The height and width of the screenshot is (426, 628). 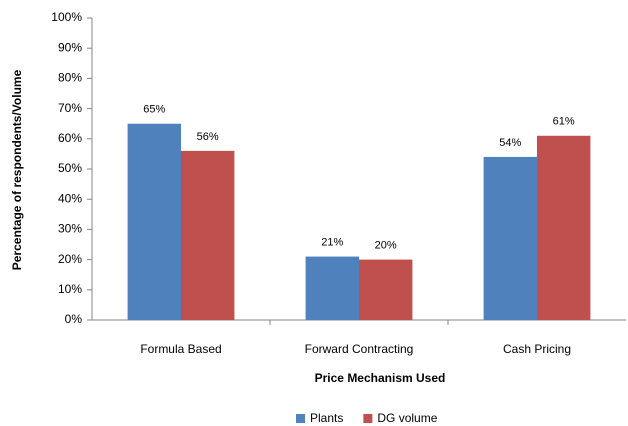 I want to click on x-tick-label: Forward Contracting, so click(x=359, y=349).